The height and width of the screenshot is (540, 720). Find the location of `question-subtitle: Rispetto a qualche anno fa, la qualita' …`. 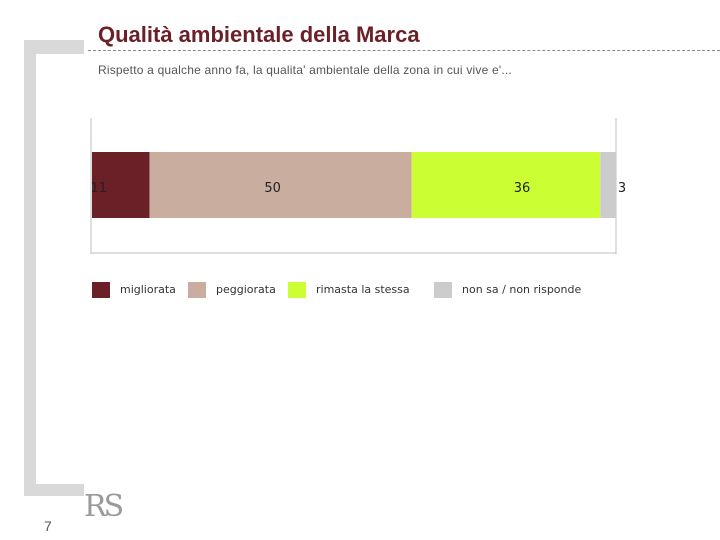

question-subtitle: Rispetto a qualche anno fa, la qualita' … is located at coordinates (305, 70).